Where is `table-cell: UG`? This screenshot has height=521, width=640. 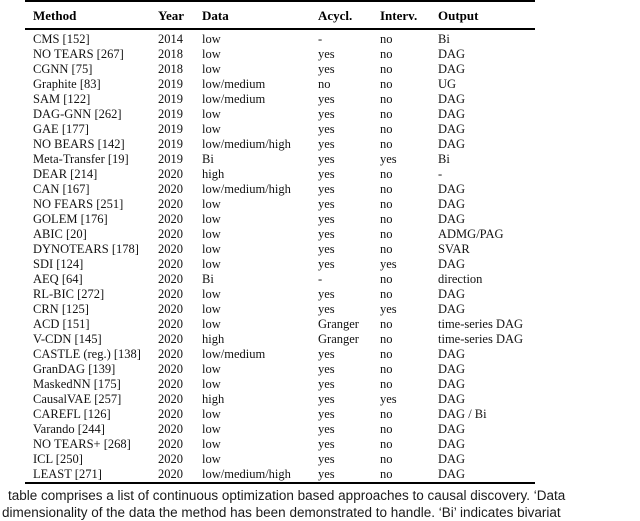 table-cell: UG is located at coordinates (447, 84).